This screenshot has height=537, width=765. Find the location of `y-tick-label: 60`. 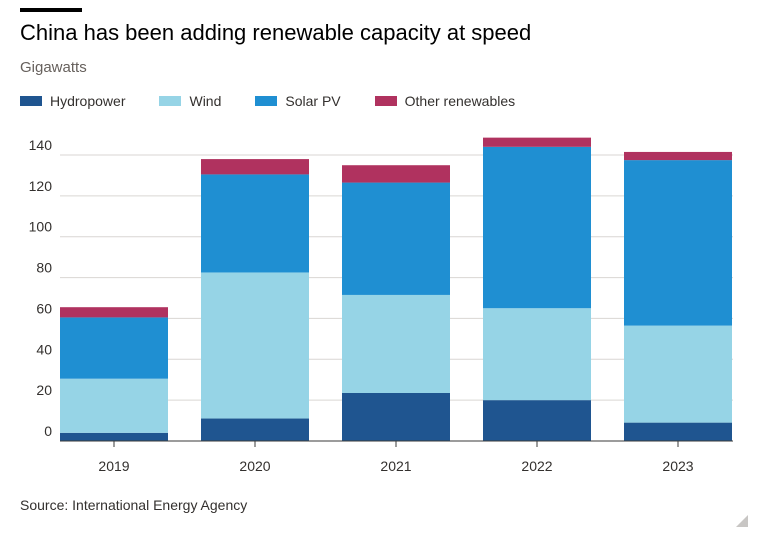

y-tick-label: 60 is located at coordinates (44, 308).